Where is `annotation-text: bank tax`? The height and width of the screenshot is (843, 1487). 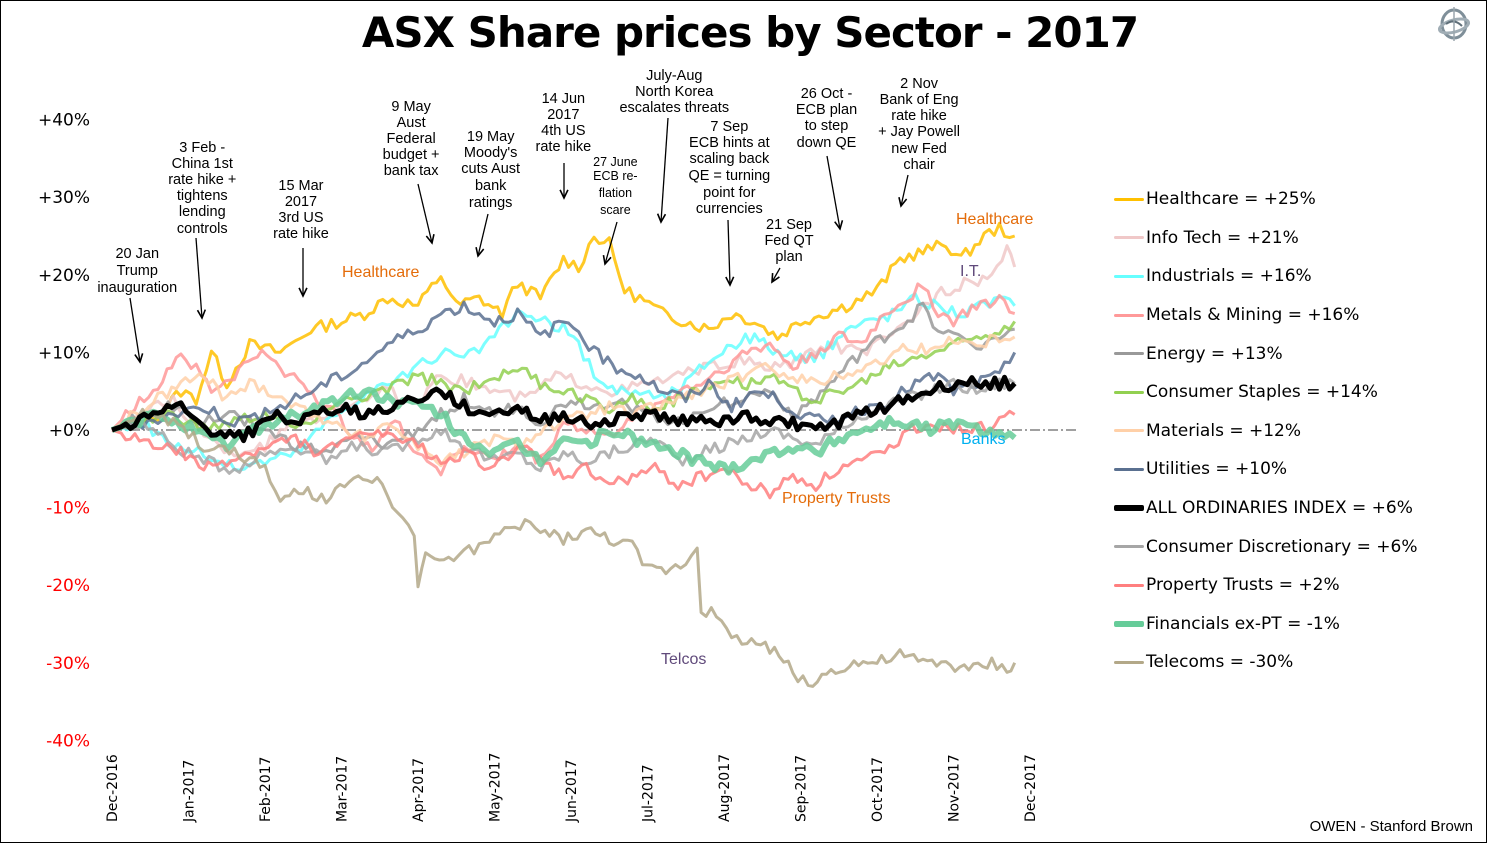 annotation-text: bank tax is located at coordinates (412, 171).